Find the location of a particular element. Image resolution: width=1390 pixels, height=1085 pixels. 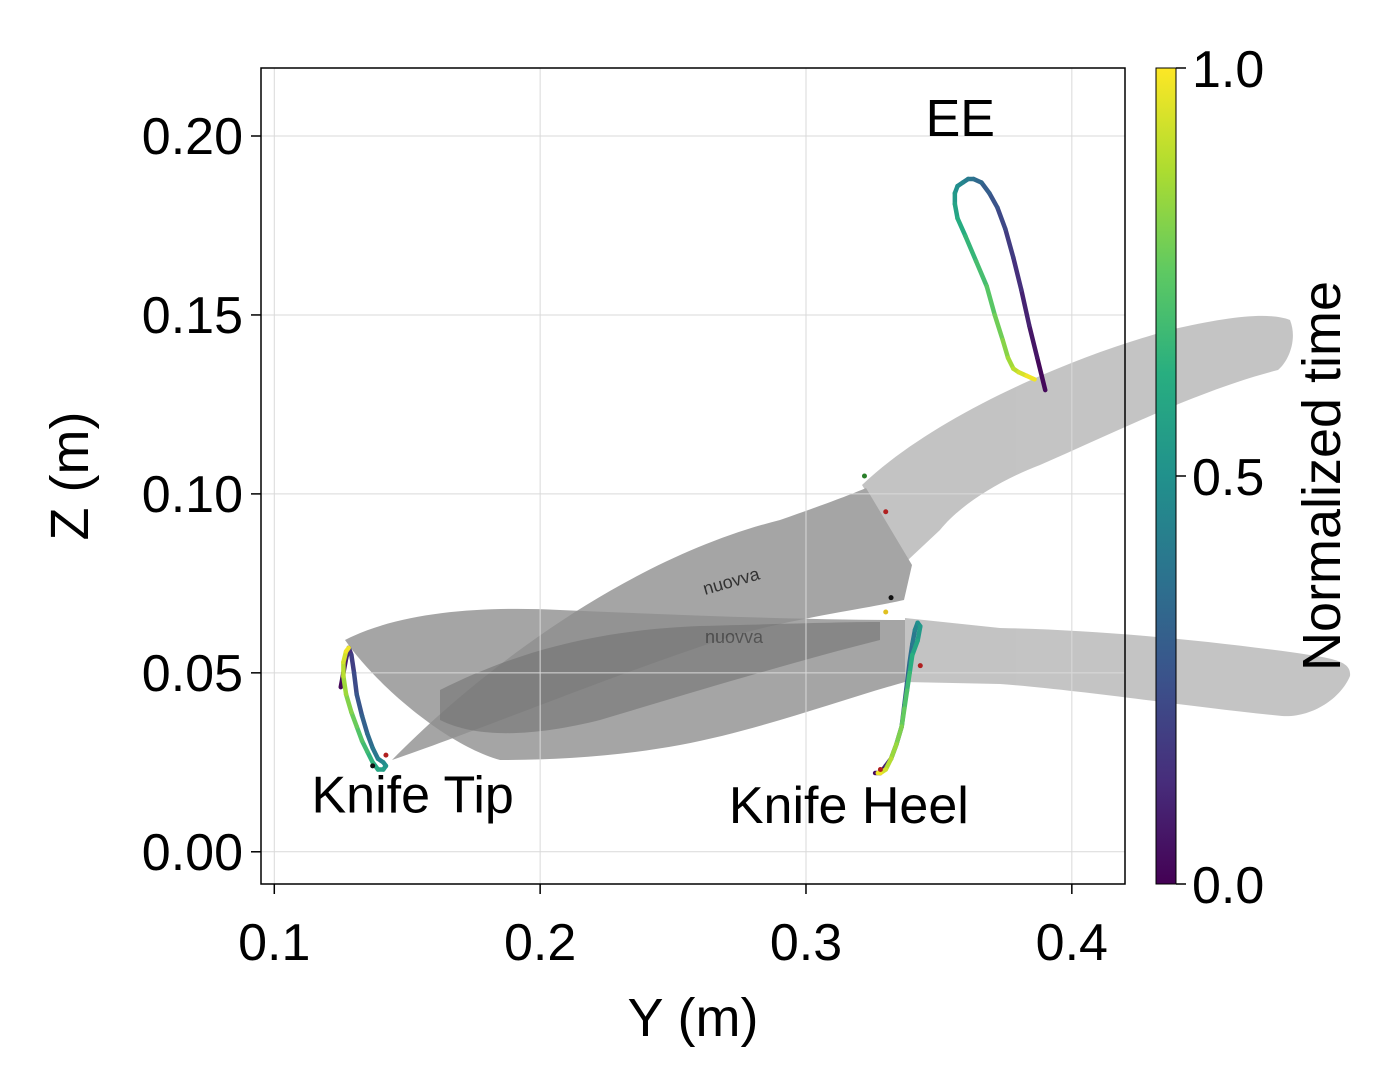

y-axis-ticks: 0.00 0.05 0.10 0.15 0.20 is located at coordinates (201, 495).